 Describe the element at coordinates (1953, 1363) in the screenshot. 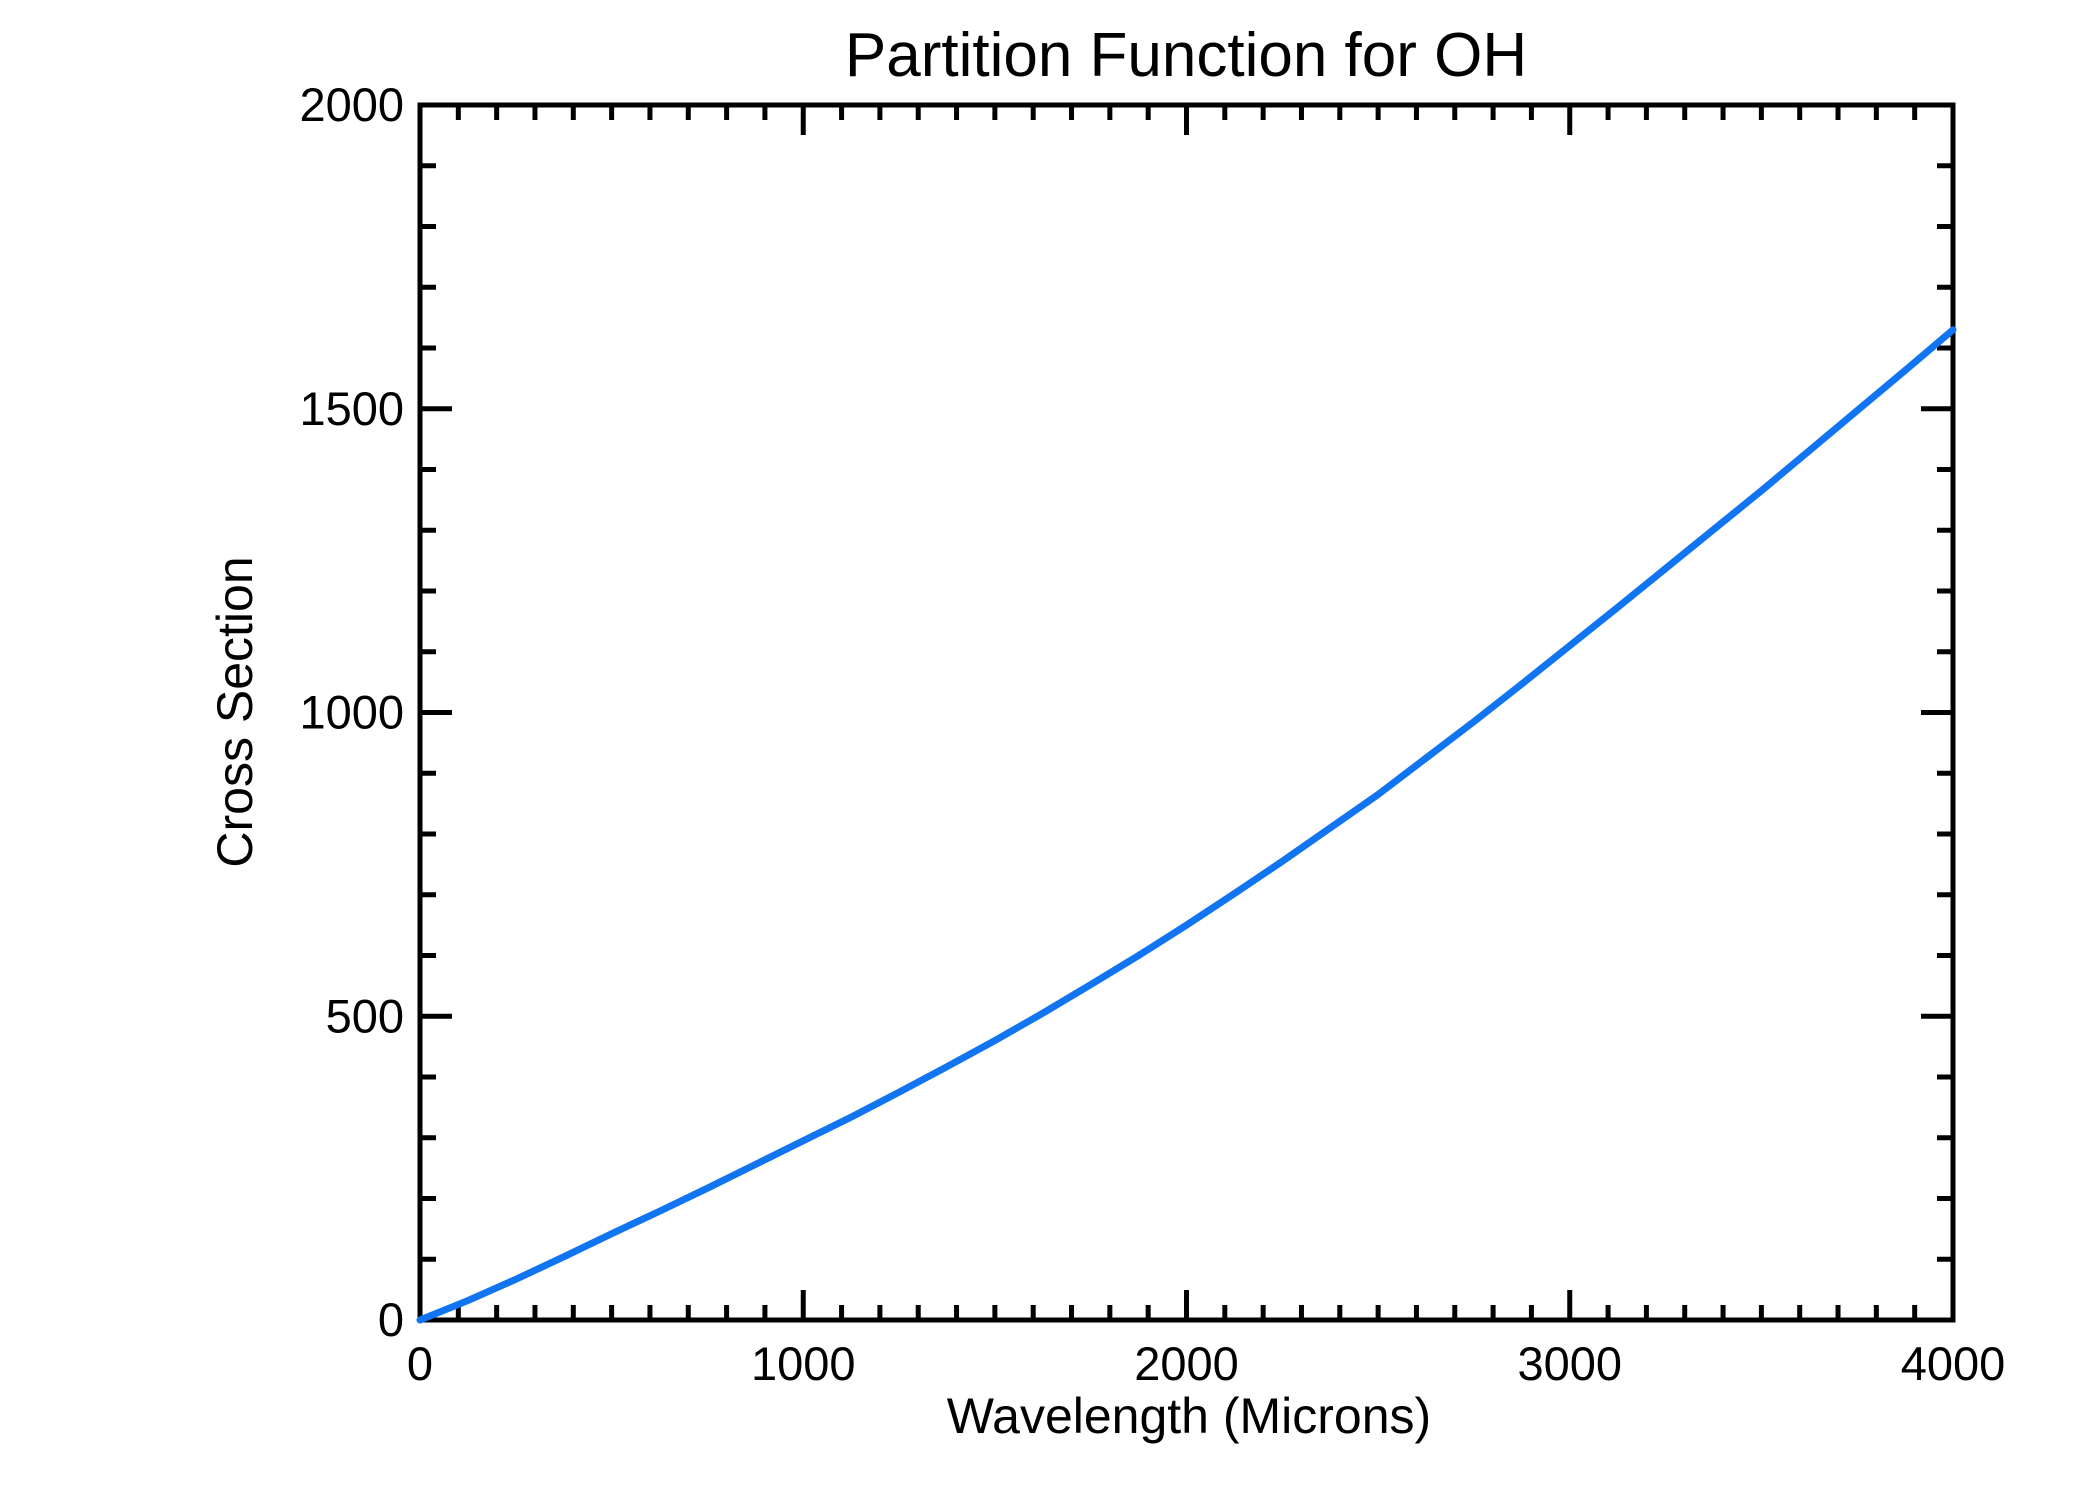

I see `x-tick-label: 4000` at that location.